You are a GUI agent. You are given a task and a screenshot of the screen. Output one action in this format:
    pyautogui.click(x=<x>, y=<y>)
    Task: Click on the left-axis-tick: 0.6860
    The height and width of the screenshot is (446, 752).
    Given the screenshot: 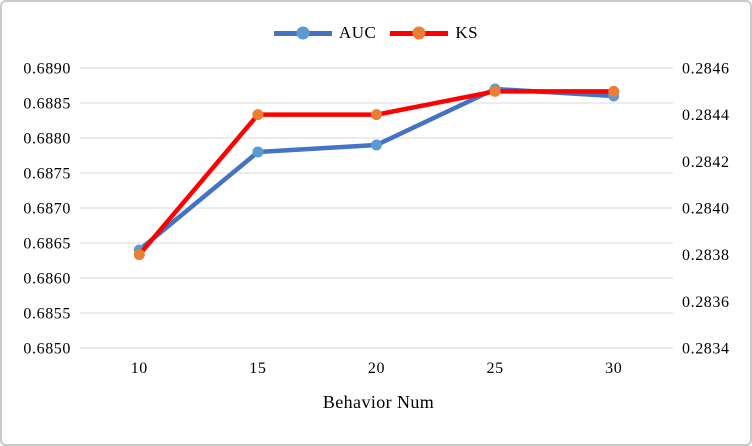 What is the action you would take?
    pyautogui.click(x=47, y=279)
    